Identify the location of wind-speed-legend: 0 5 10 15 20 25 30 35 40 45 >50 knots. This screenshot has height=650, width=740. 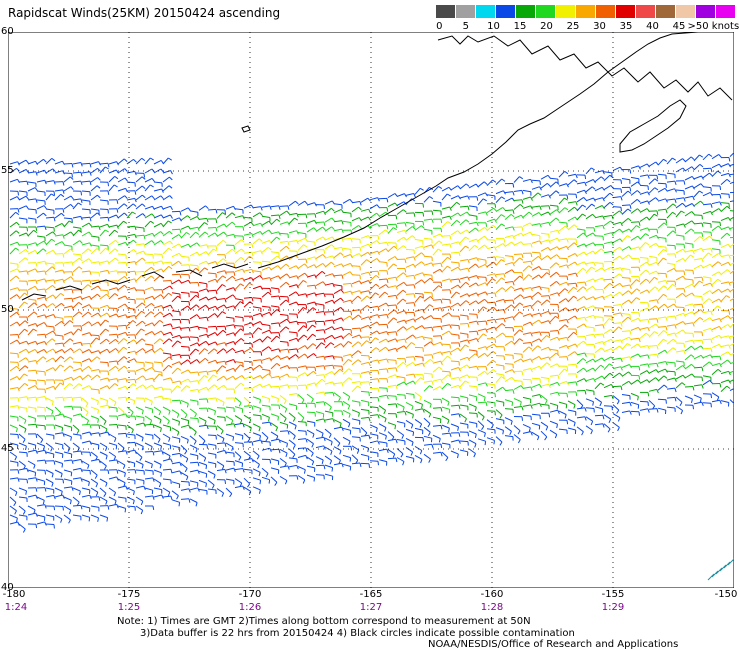
(587, 19).